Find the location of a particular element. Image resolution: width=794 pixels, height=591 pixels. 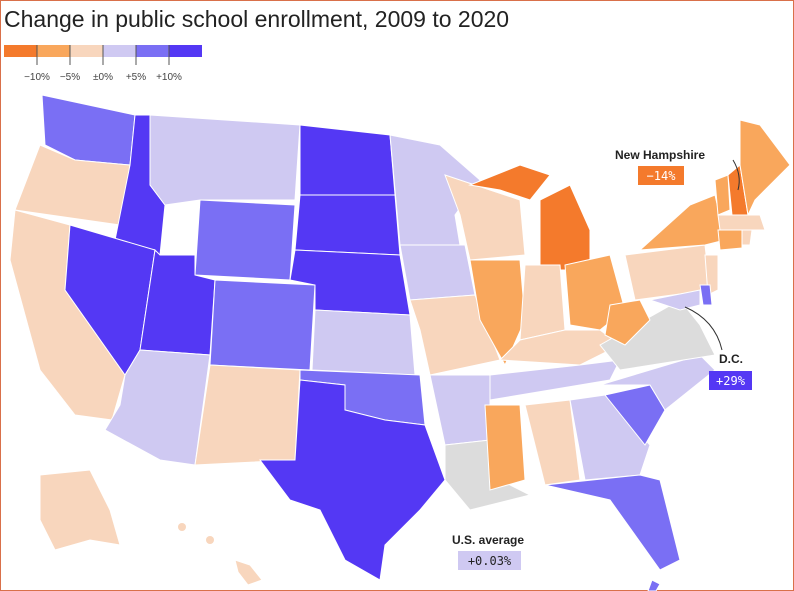

legend-label: −10% is located at coordinates (37, 77).